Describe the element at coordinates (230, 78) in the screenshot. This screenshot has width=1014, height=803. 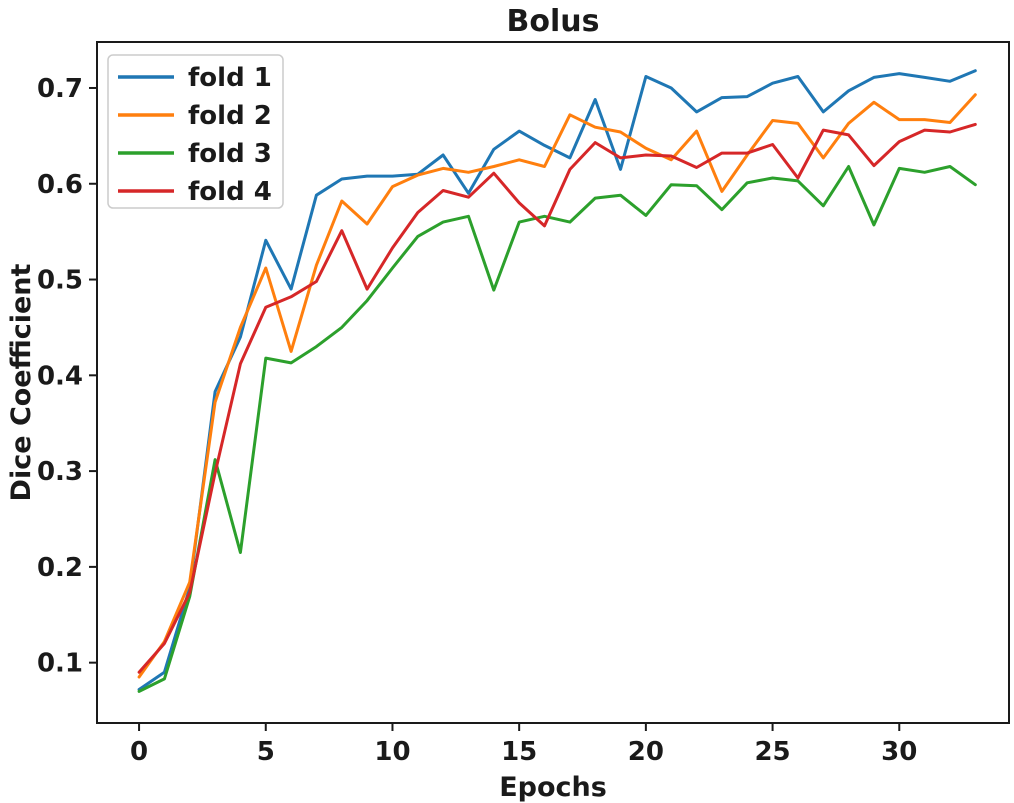
I see `legend-label-fold-1: fold 1` at that location.